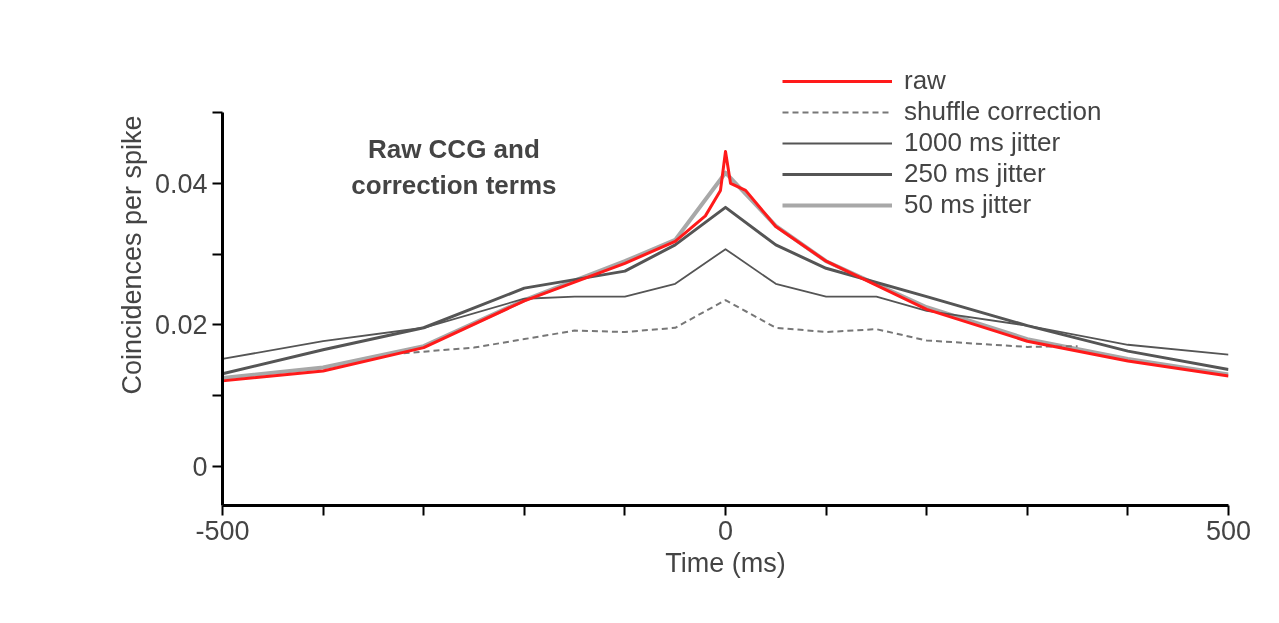 Image resolution: width=1279 pixels, height=623 pixels. I want to click on y-tick-label: 0, so click(200, 467).